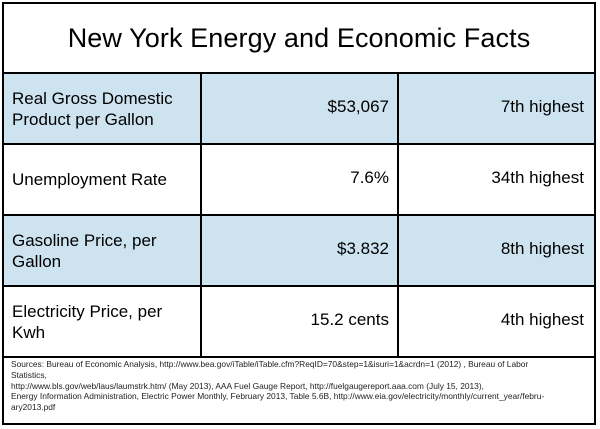 The width and height of the screenshot is (600, 429). Describe the element at coordinates (542, 248) in the screenshot. I see `row-rank: 8th highest` at that location.